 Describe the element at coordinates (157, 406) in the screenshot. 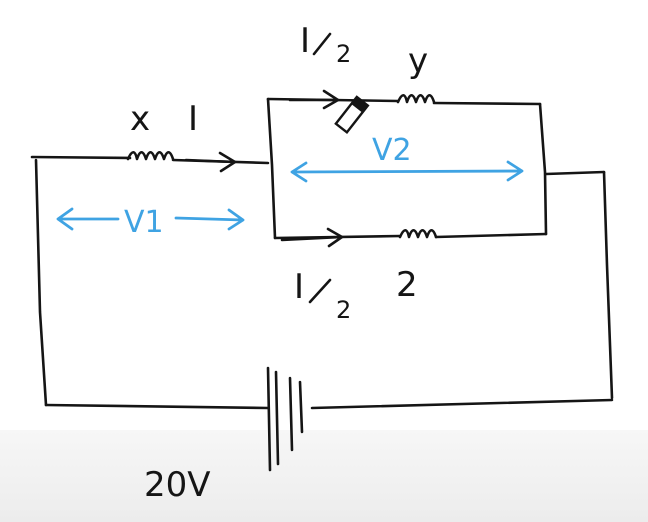

I see `wire-bottom-left` at that location.